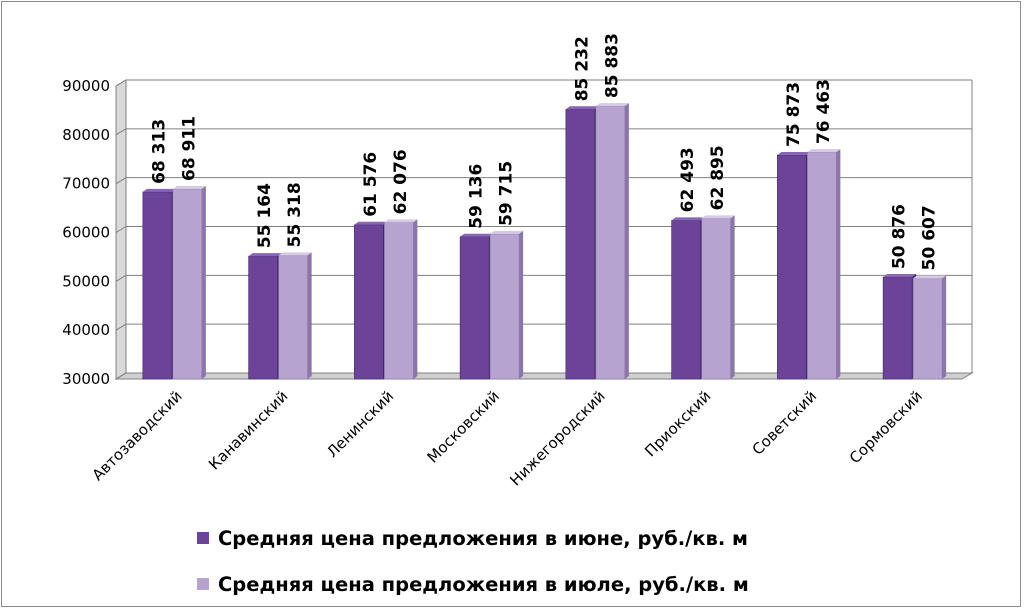  I want to click on x-category-label: Нижегородский, so click(557, 438).